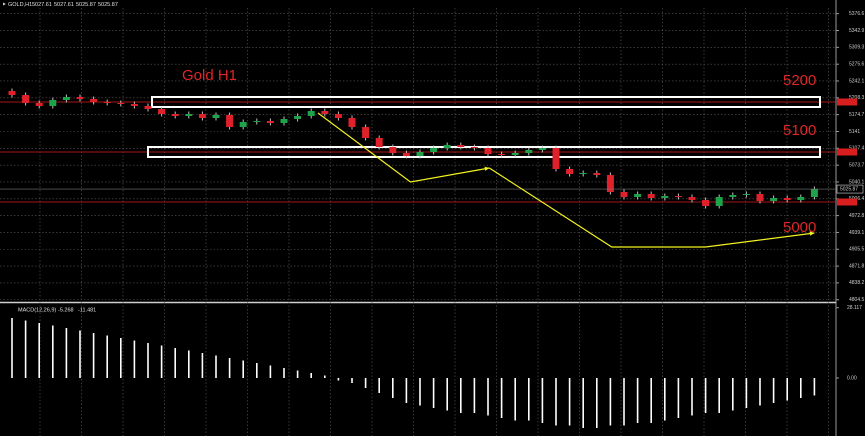 The image size is (865, 436). Describe the element at coordinates (857, 300) in the screenshot. I see `y-tick-label: 4804.5` at that location.